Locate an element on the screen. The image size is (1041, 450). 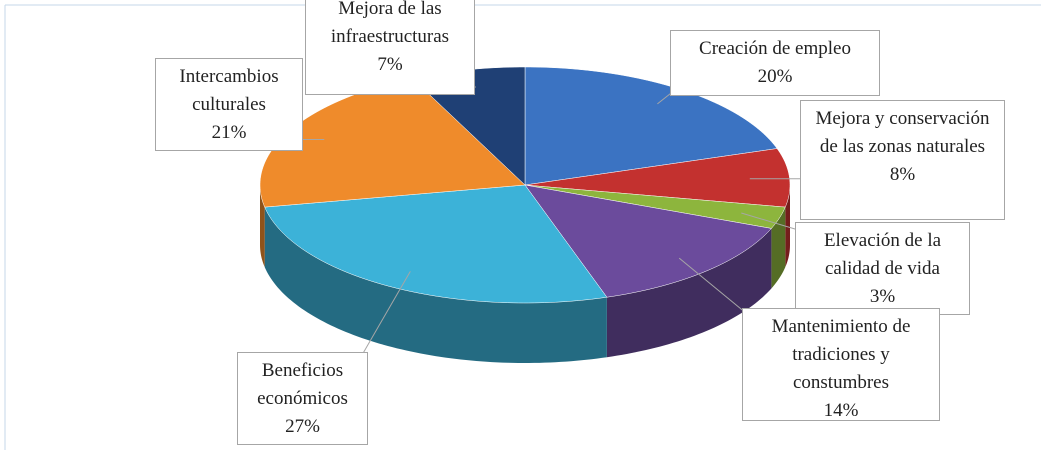
value-label: 21% is located at coordinates (229, 132).